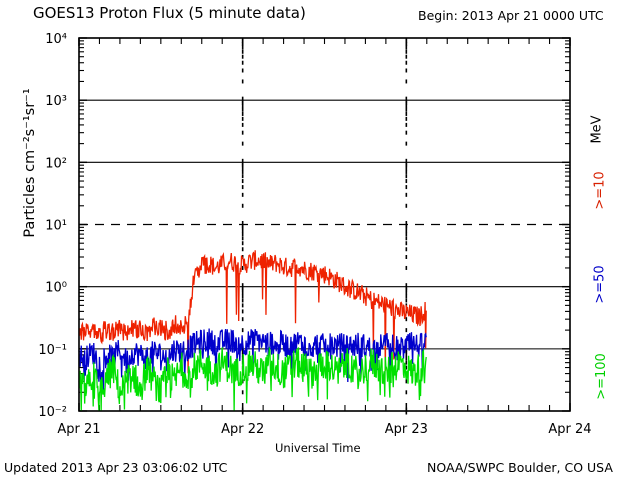 This screenshot has height=480, width=640. I want to click on x-tick-label: Apr 21, so click(78, 429).